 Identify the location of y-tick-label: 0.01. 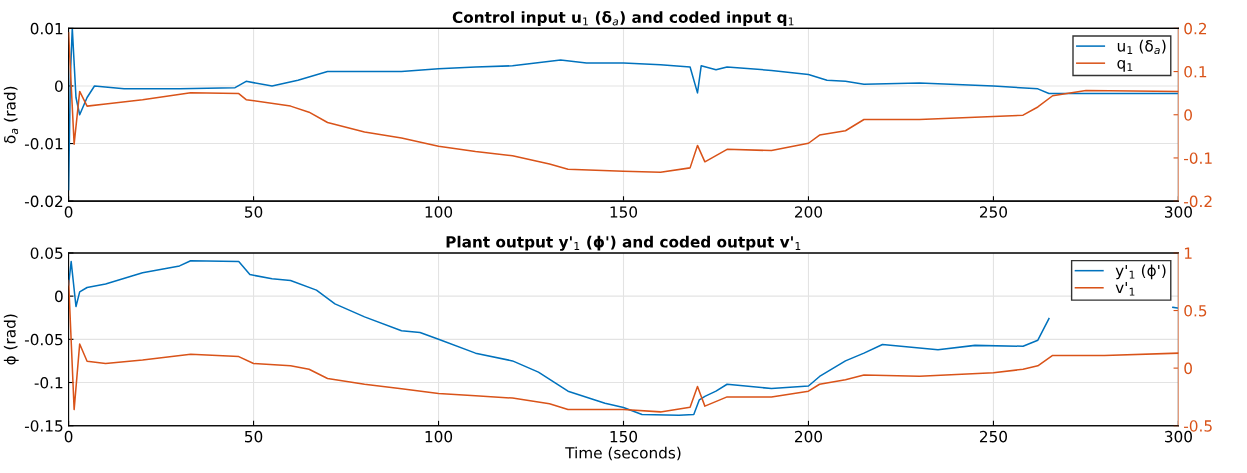
(46, 28).